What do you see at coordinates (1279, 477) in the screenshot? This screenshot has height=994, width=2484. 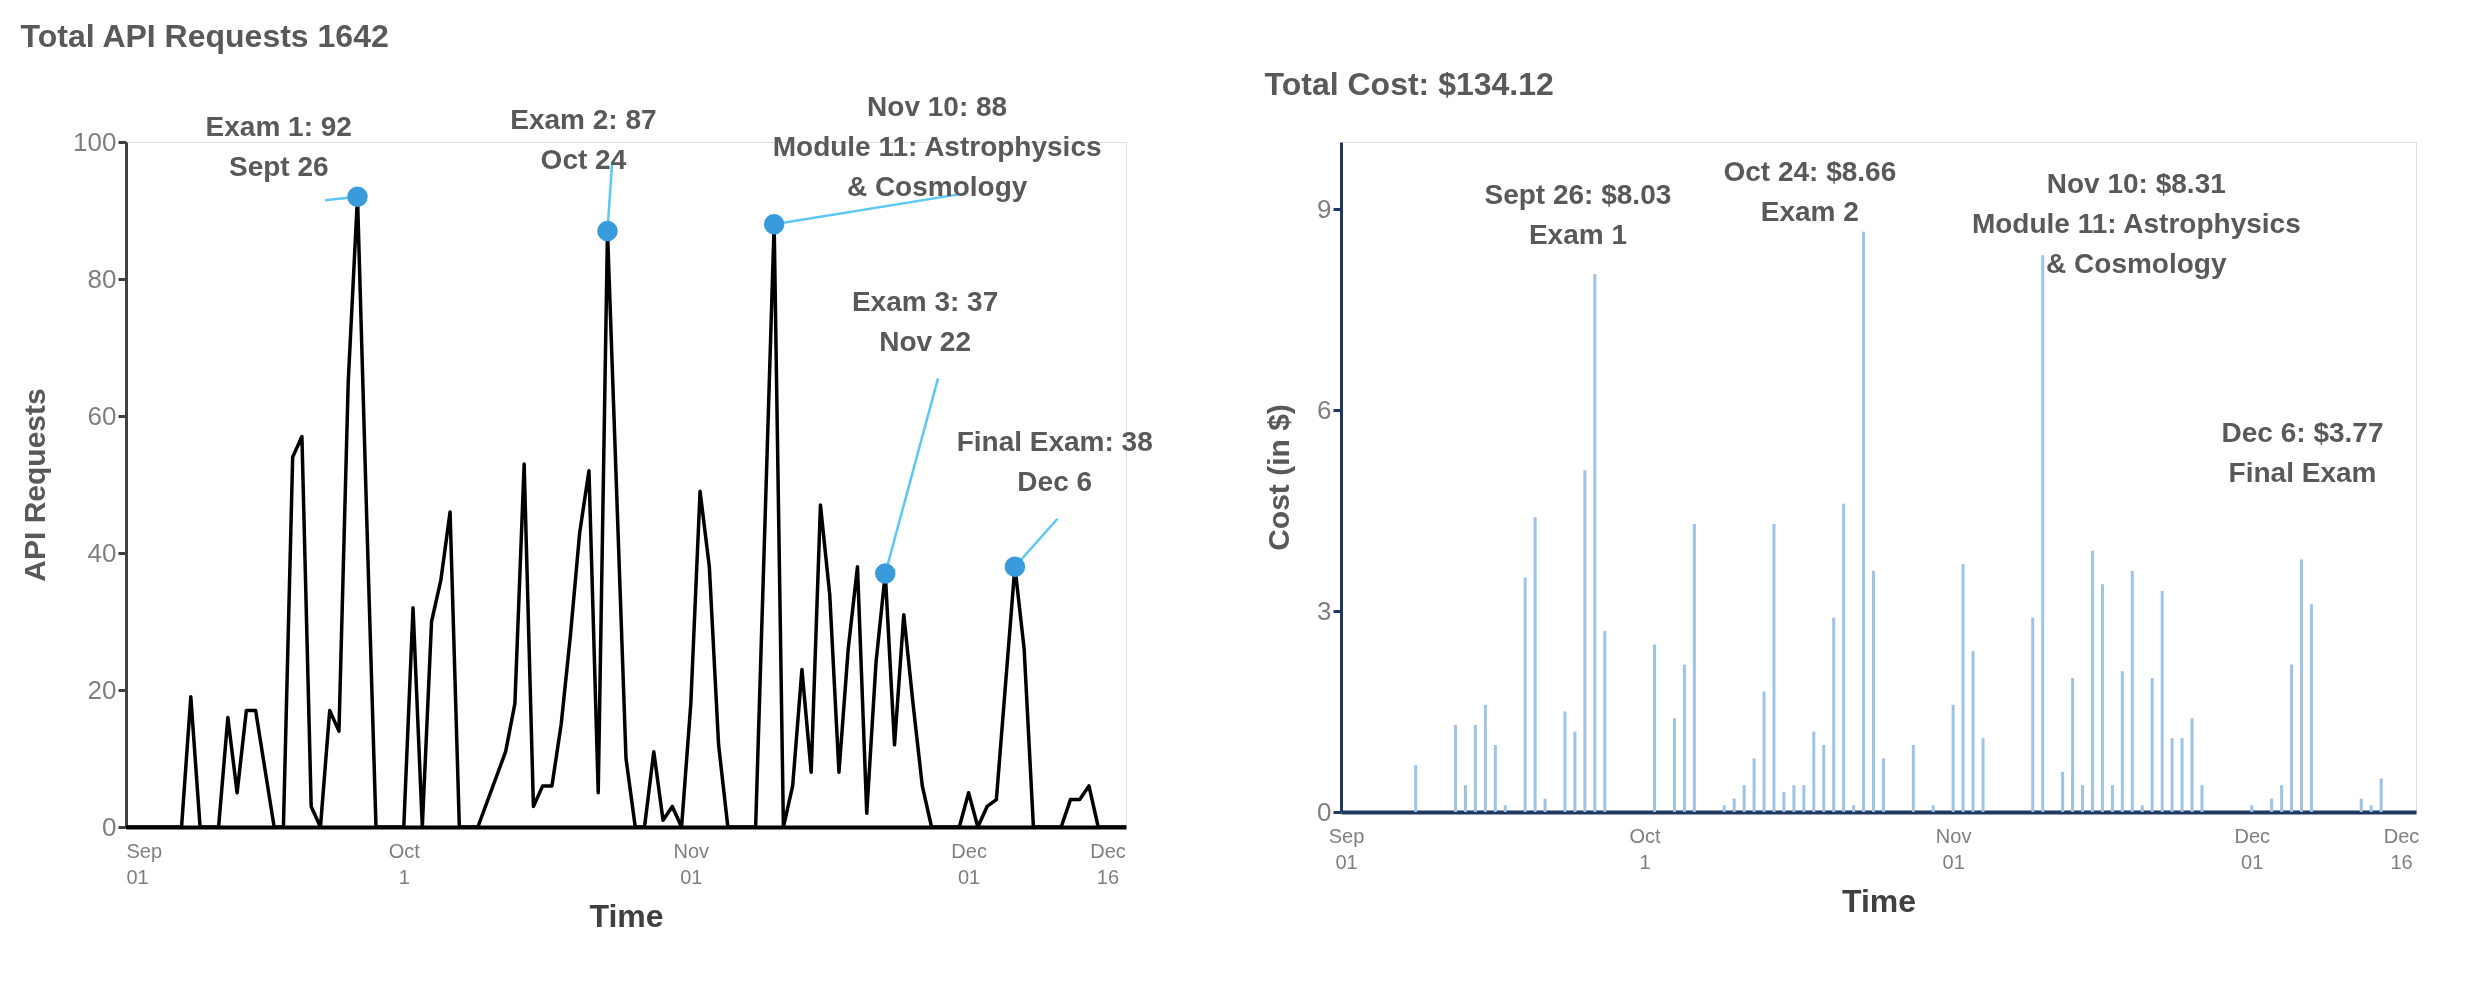 I see `y-axis-title: Cost (in $)` at bounding box center [1279, 477].